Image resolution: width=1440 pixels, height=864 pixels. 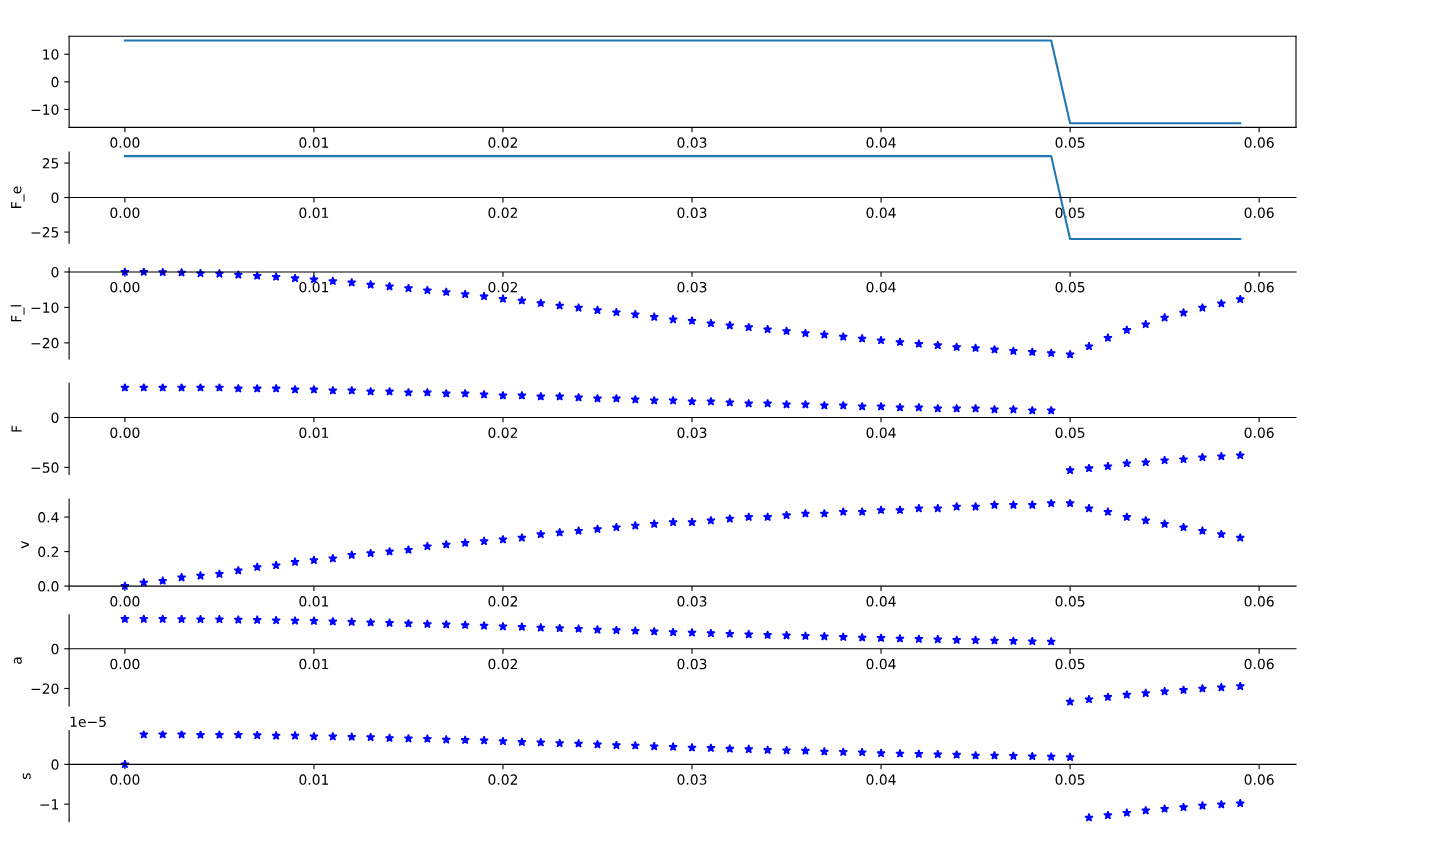 I want to click on y-axis-title: F, so click(x=16, y=428).